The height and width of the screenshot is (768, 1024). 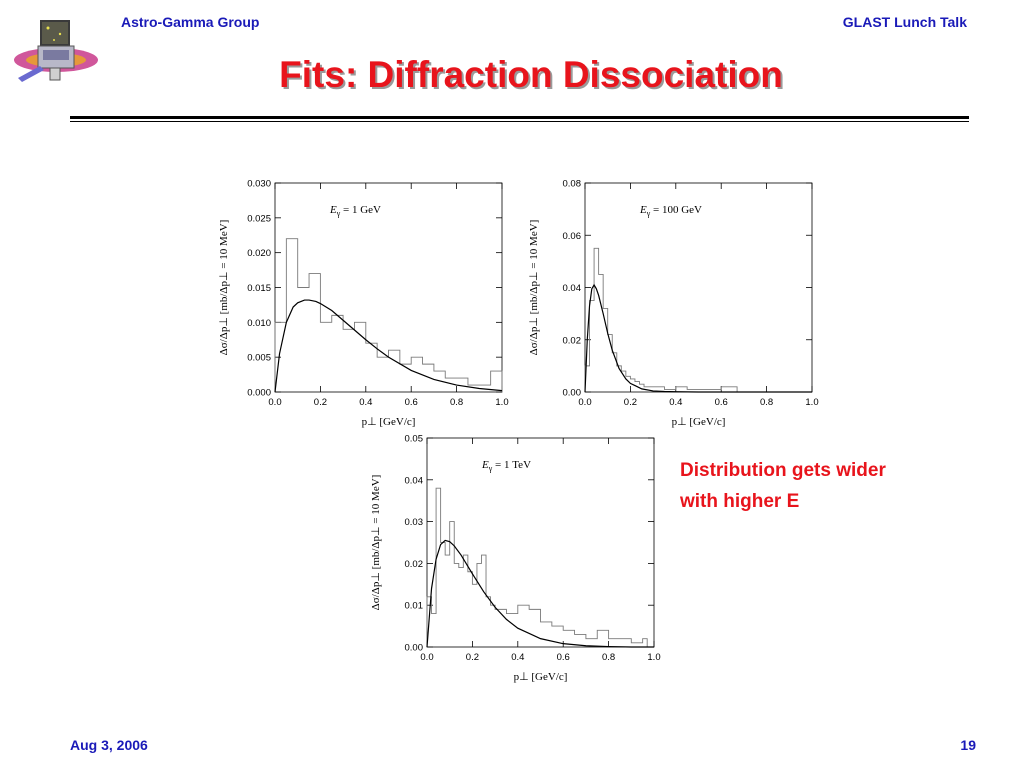 What do you see at coordinates (259, 184) in the screenshot?
I see `y-tick-label: 0.030` at bounding box center [259, 184].